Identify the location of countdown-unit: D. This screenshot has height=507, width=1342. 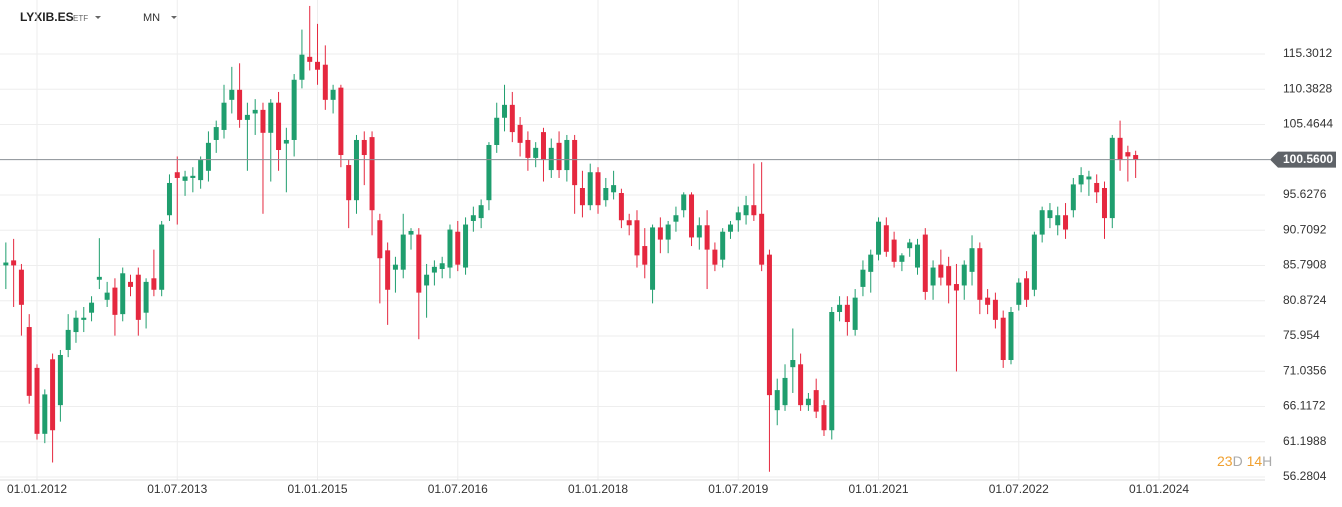
(1238, 461).